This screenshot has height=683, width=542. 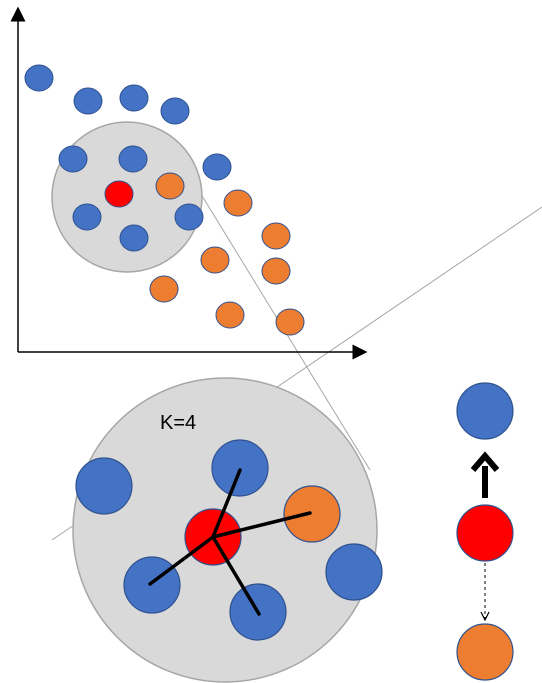 I want to click on query-point, so click(x=119, y=194).